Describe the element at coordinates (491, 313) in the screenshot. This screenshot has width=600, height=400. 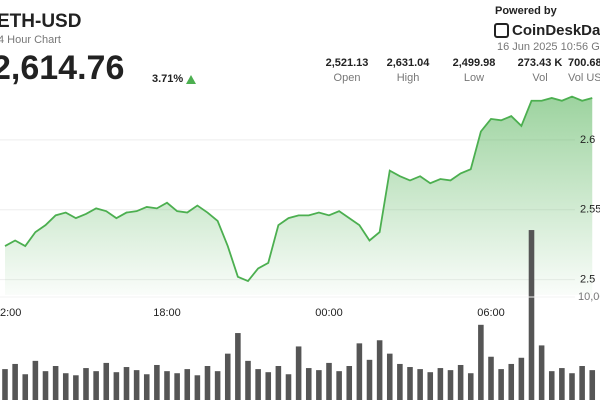
I see `x-tick-label: 06:00` at that location.